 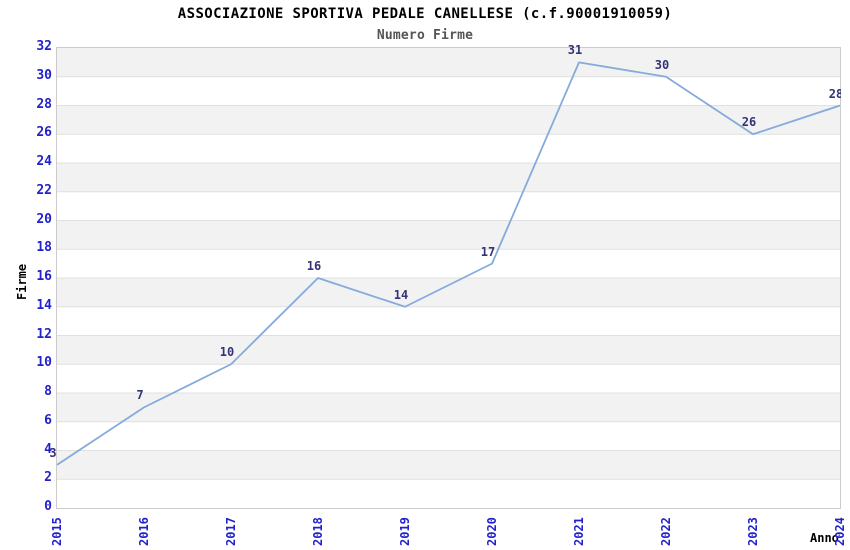 I want to click on x-axis-title: Anno, so click(x=824, y=538).